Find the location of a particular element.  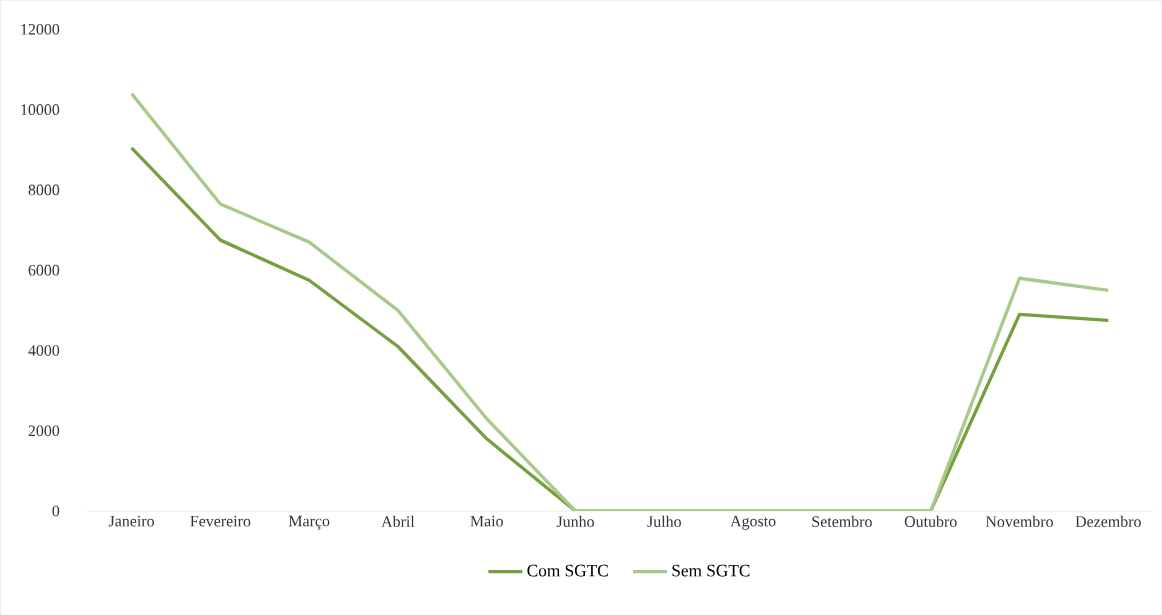

x-tick-label: Novembro is located at coordinates (1019, 521).